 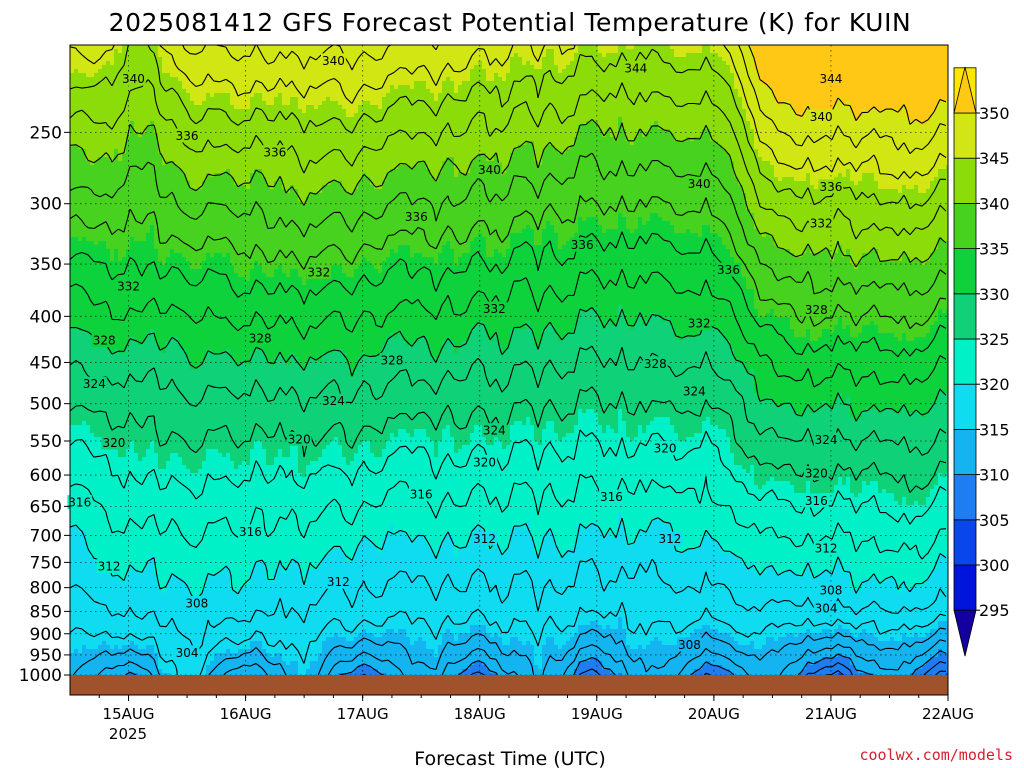 What do you see at coordinates (597, 714) in the screenshot?
I see `x-tick-label: 19AUG` at bounding box center [597, 714].